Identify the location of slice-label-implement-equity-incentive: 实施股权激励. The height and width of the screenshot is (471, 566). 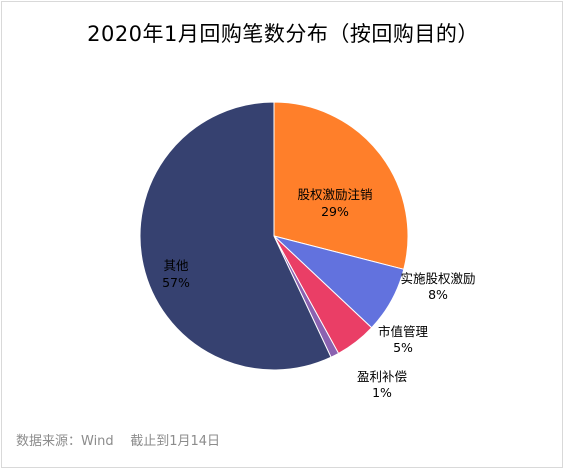
(437, 278).